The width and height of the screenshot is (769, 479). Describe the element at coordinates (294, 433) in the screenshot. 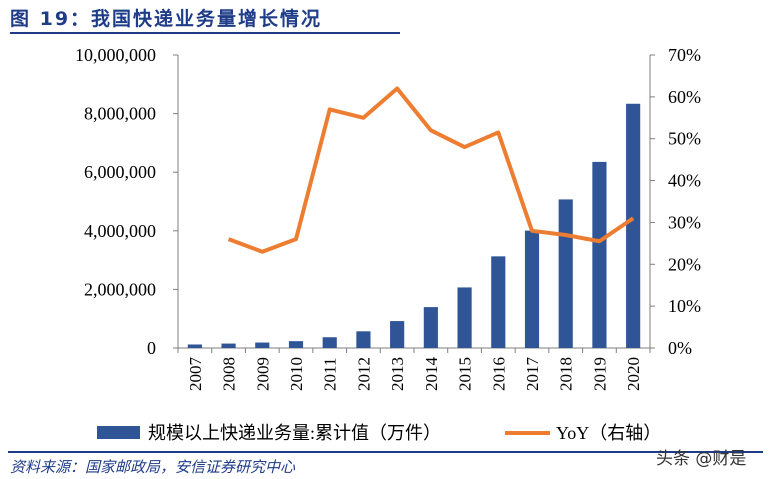

I see `legend-label-bars: 规模以上快递业务量:累计值（万件）` at that location.